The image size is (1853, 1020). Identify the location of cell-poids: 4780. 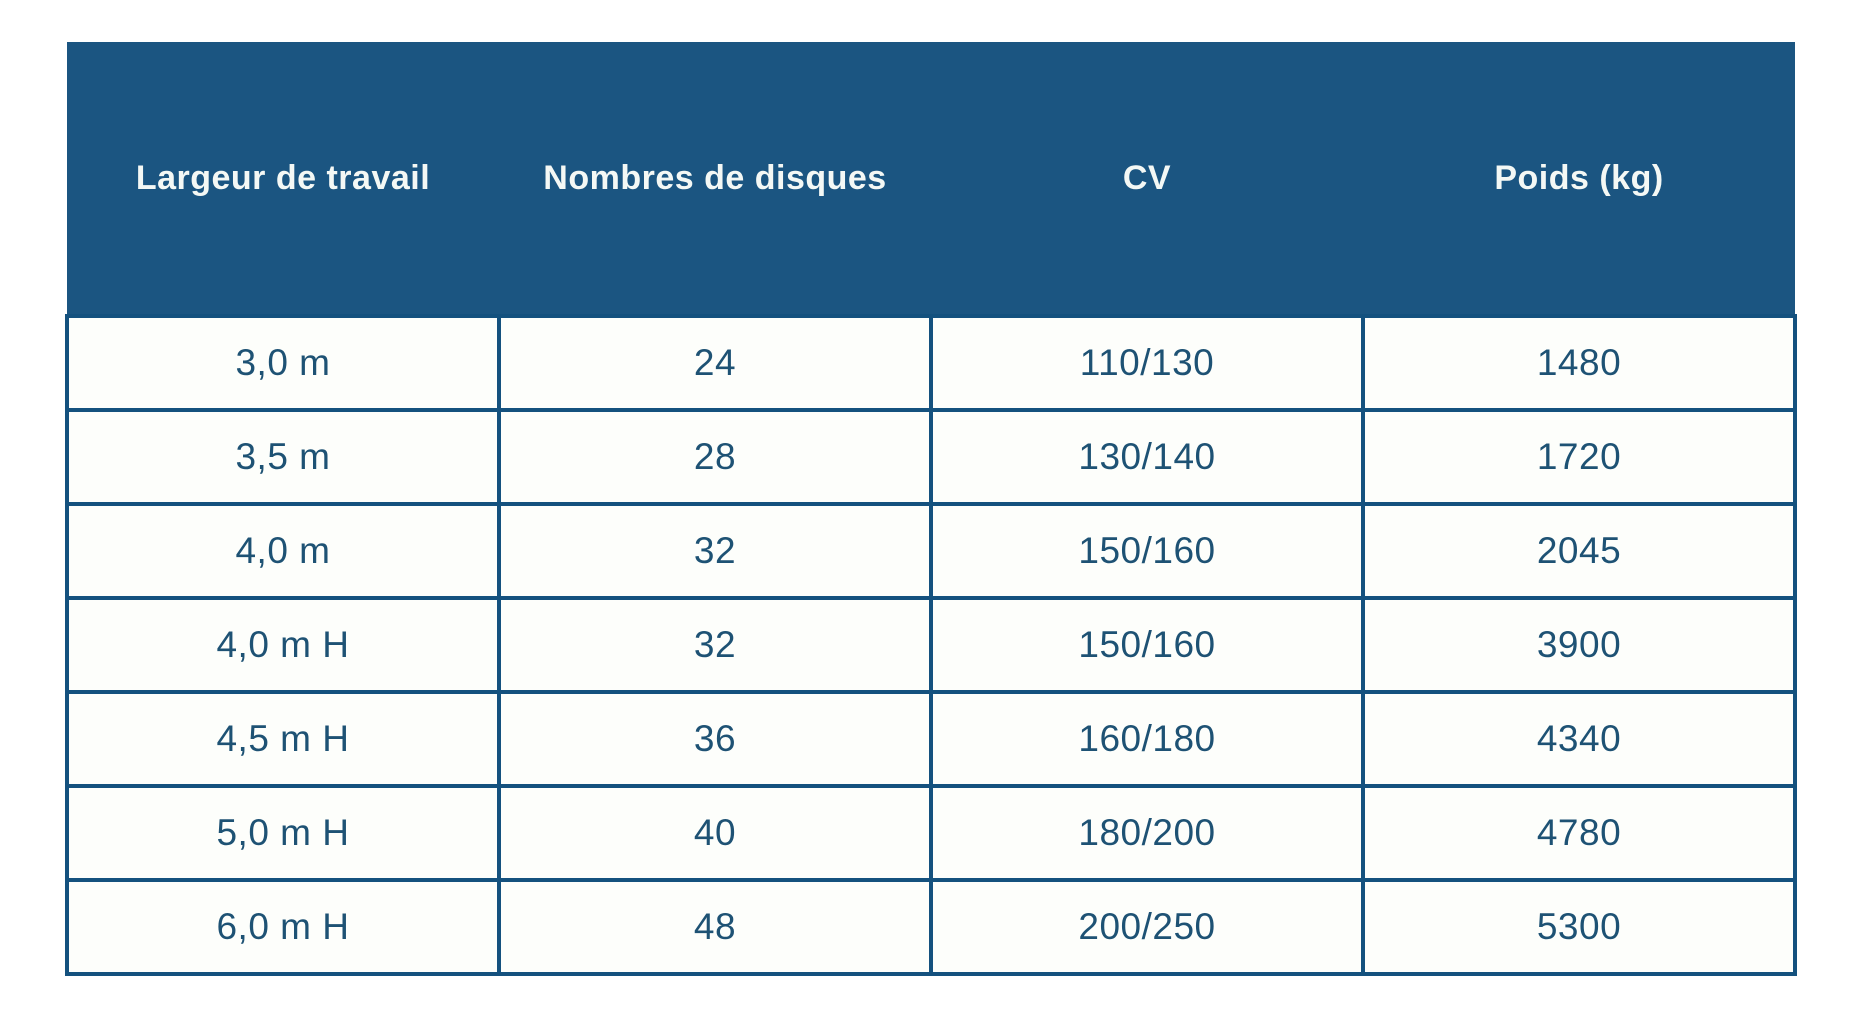
(1579, 833).